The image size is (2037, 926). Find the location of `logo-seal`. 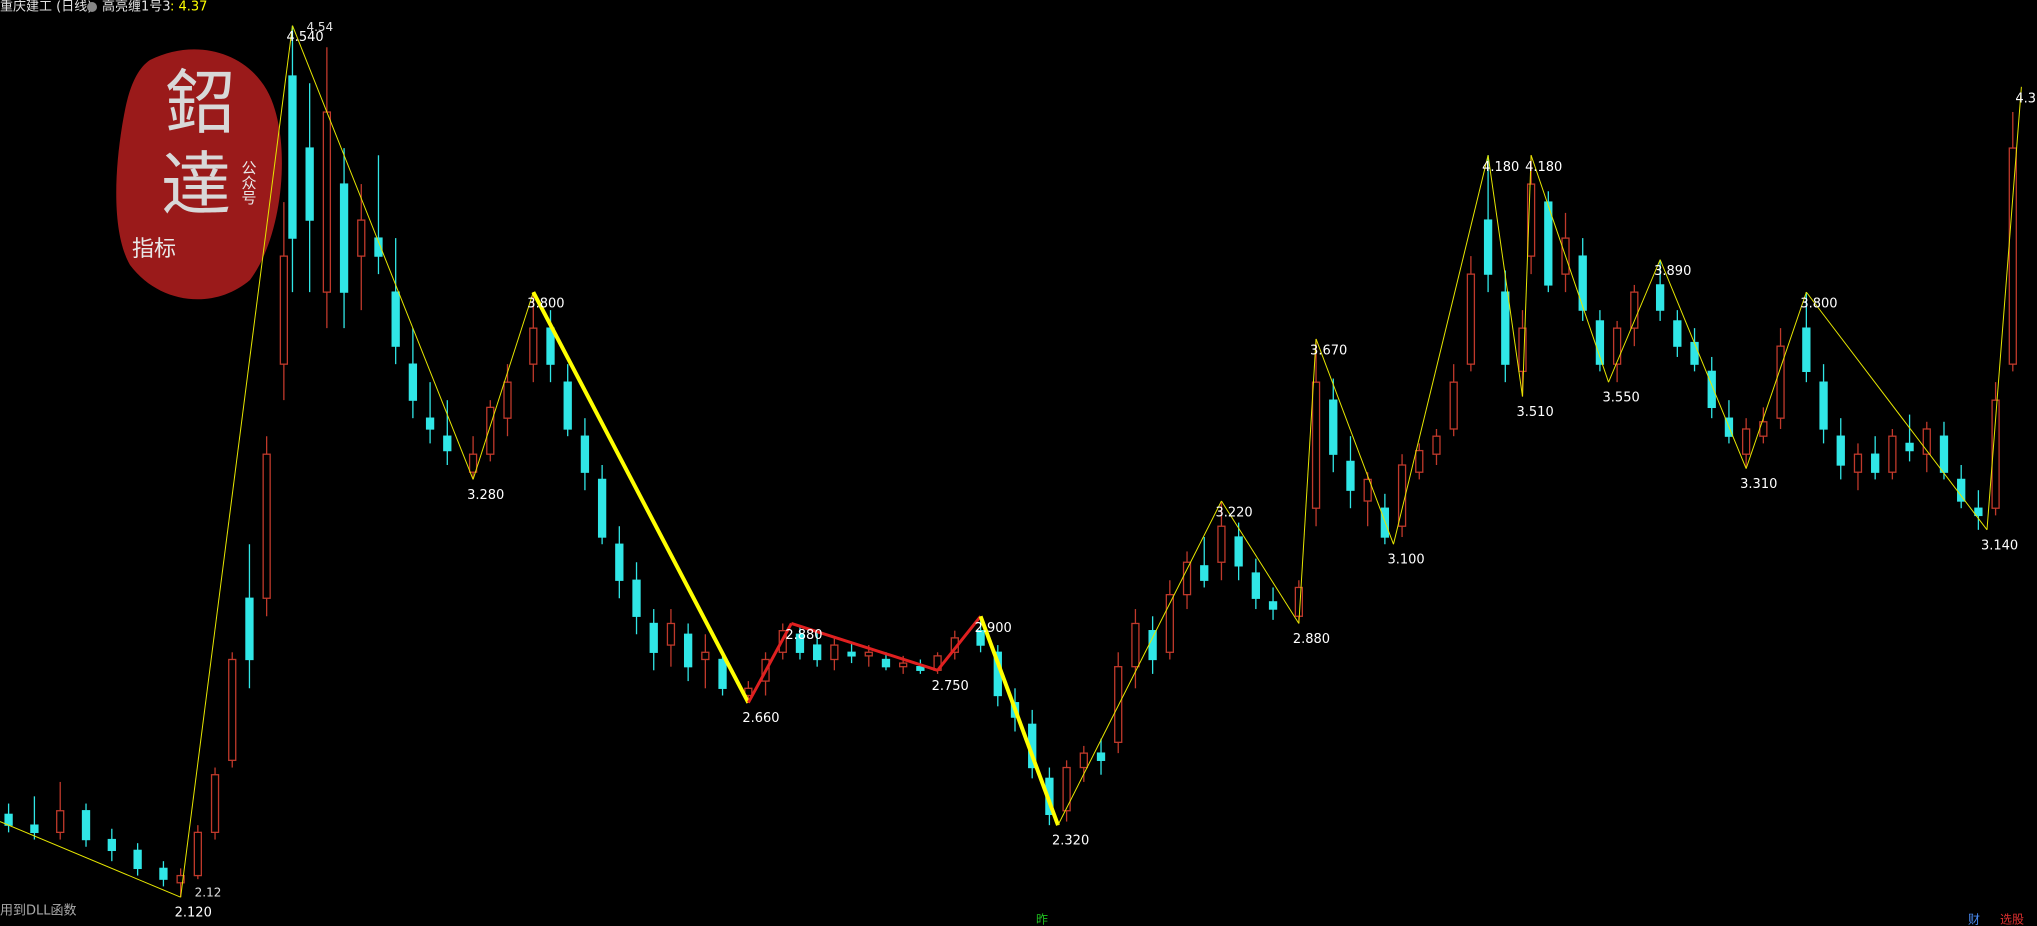

logo-seal is located at coordinates (199, 174).